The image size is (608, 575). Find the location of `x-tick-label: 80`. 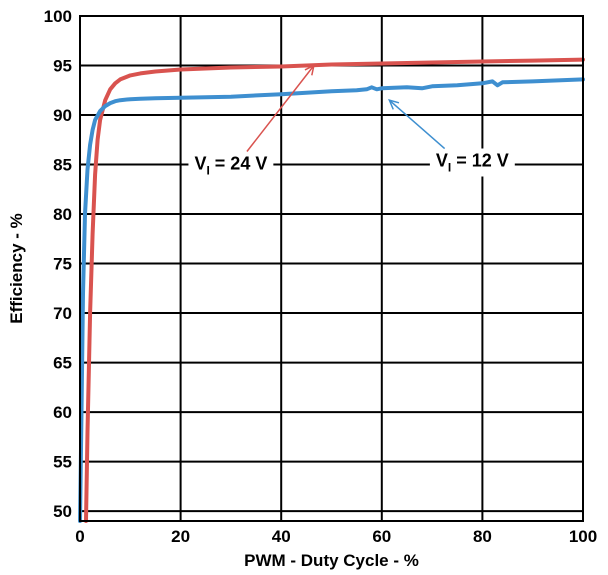

x-tick-label: 80 is located at coordinates (482, 536).